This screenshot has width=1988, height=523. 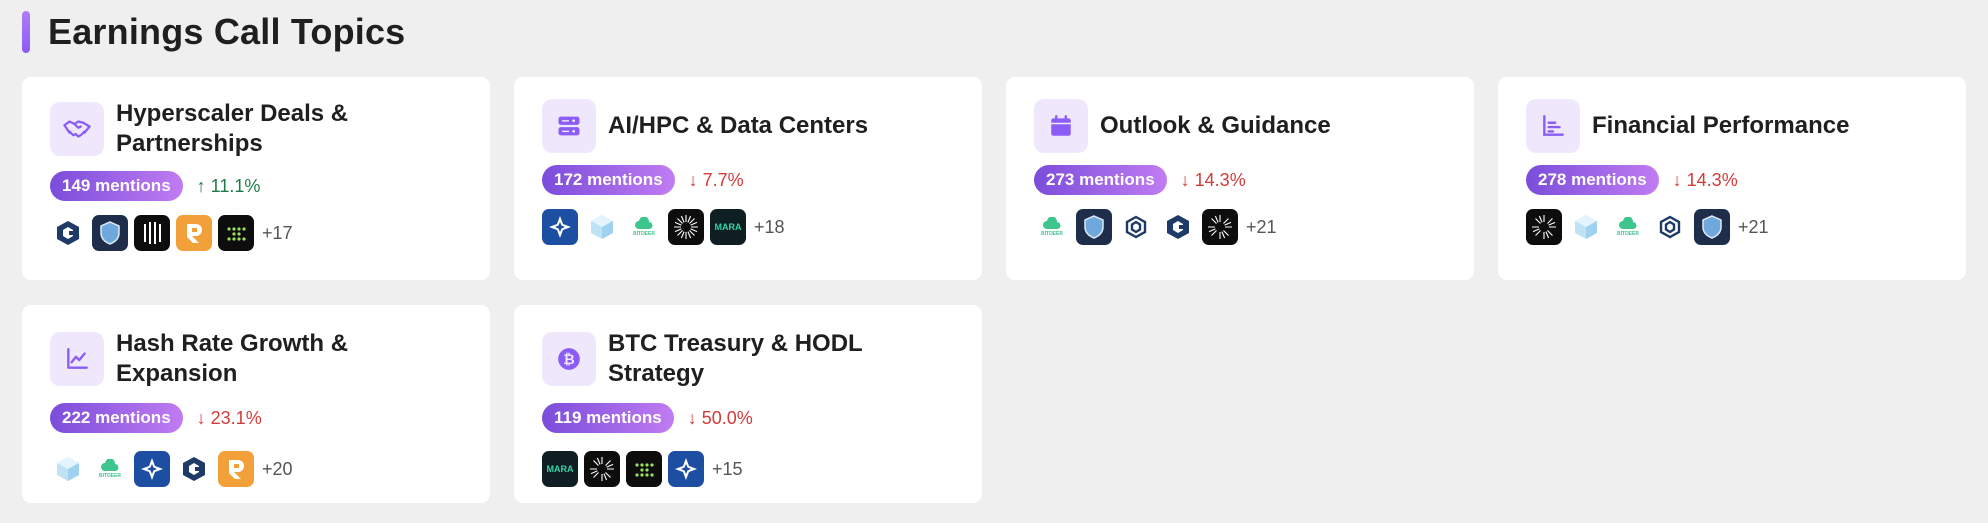 What do you see at coordinates (116, 418) in the screenshot?
I see `mentions-badge: 222 mentions` at bounding box center [116, 418].